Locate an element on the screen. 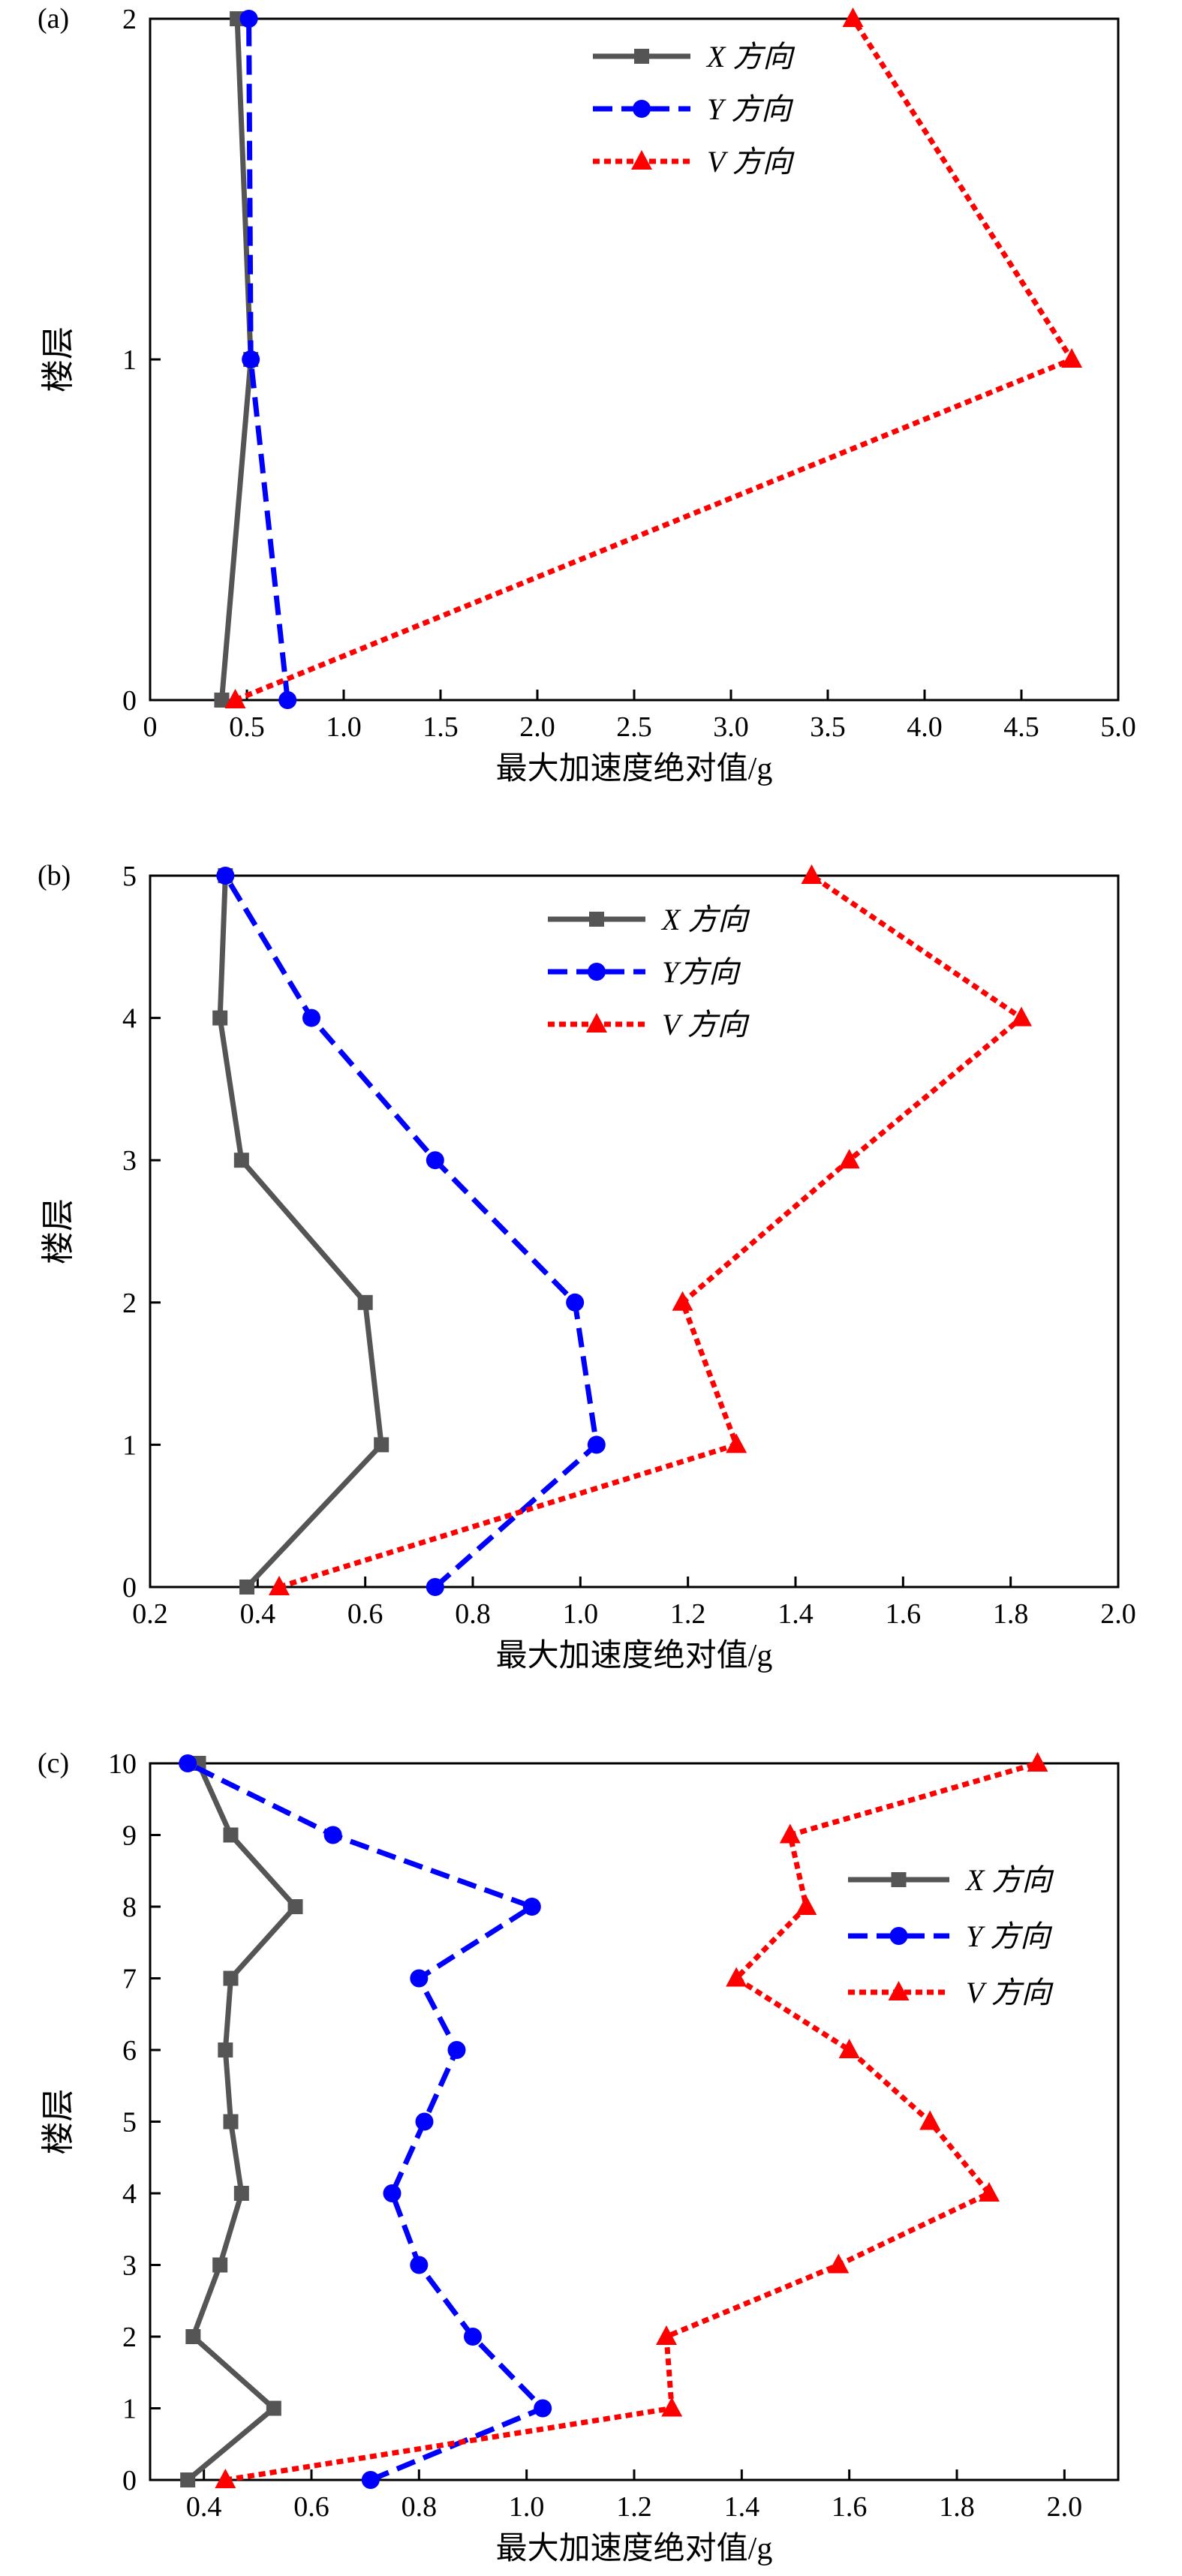 The width and height of the screenshot is (1182, 2576). x-tick-label: 3.0 is located at coordinates (731, 727).